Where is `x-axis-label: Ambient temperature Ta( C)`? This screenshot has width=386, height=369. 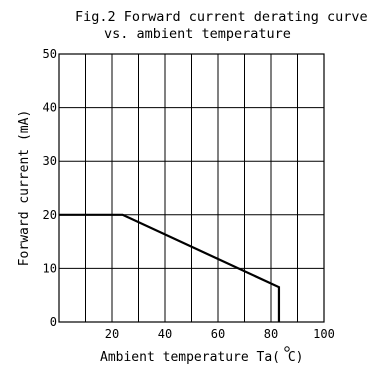
x-axis-label: Ambient temperature Ta( C) is located at coordinates (202, 357).